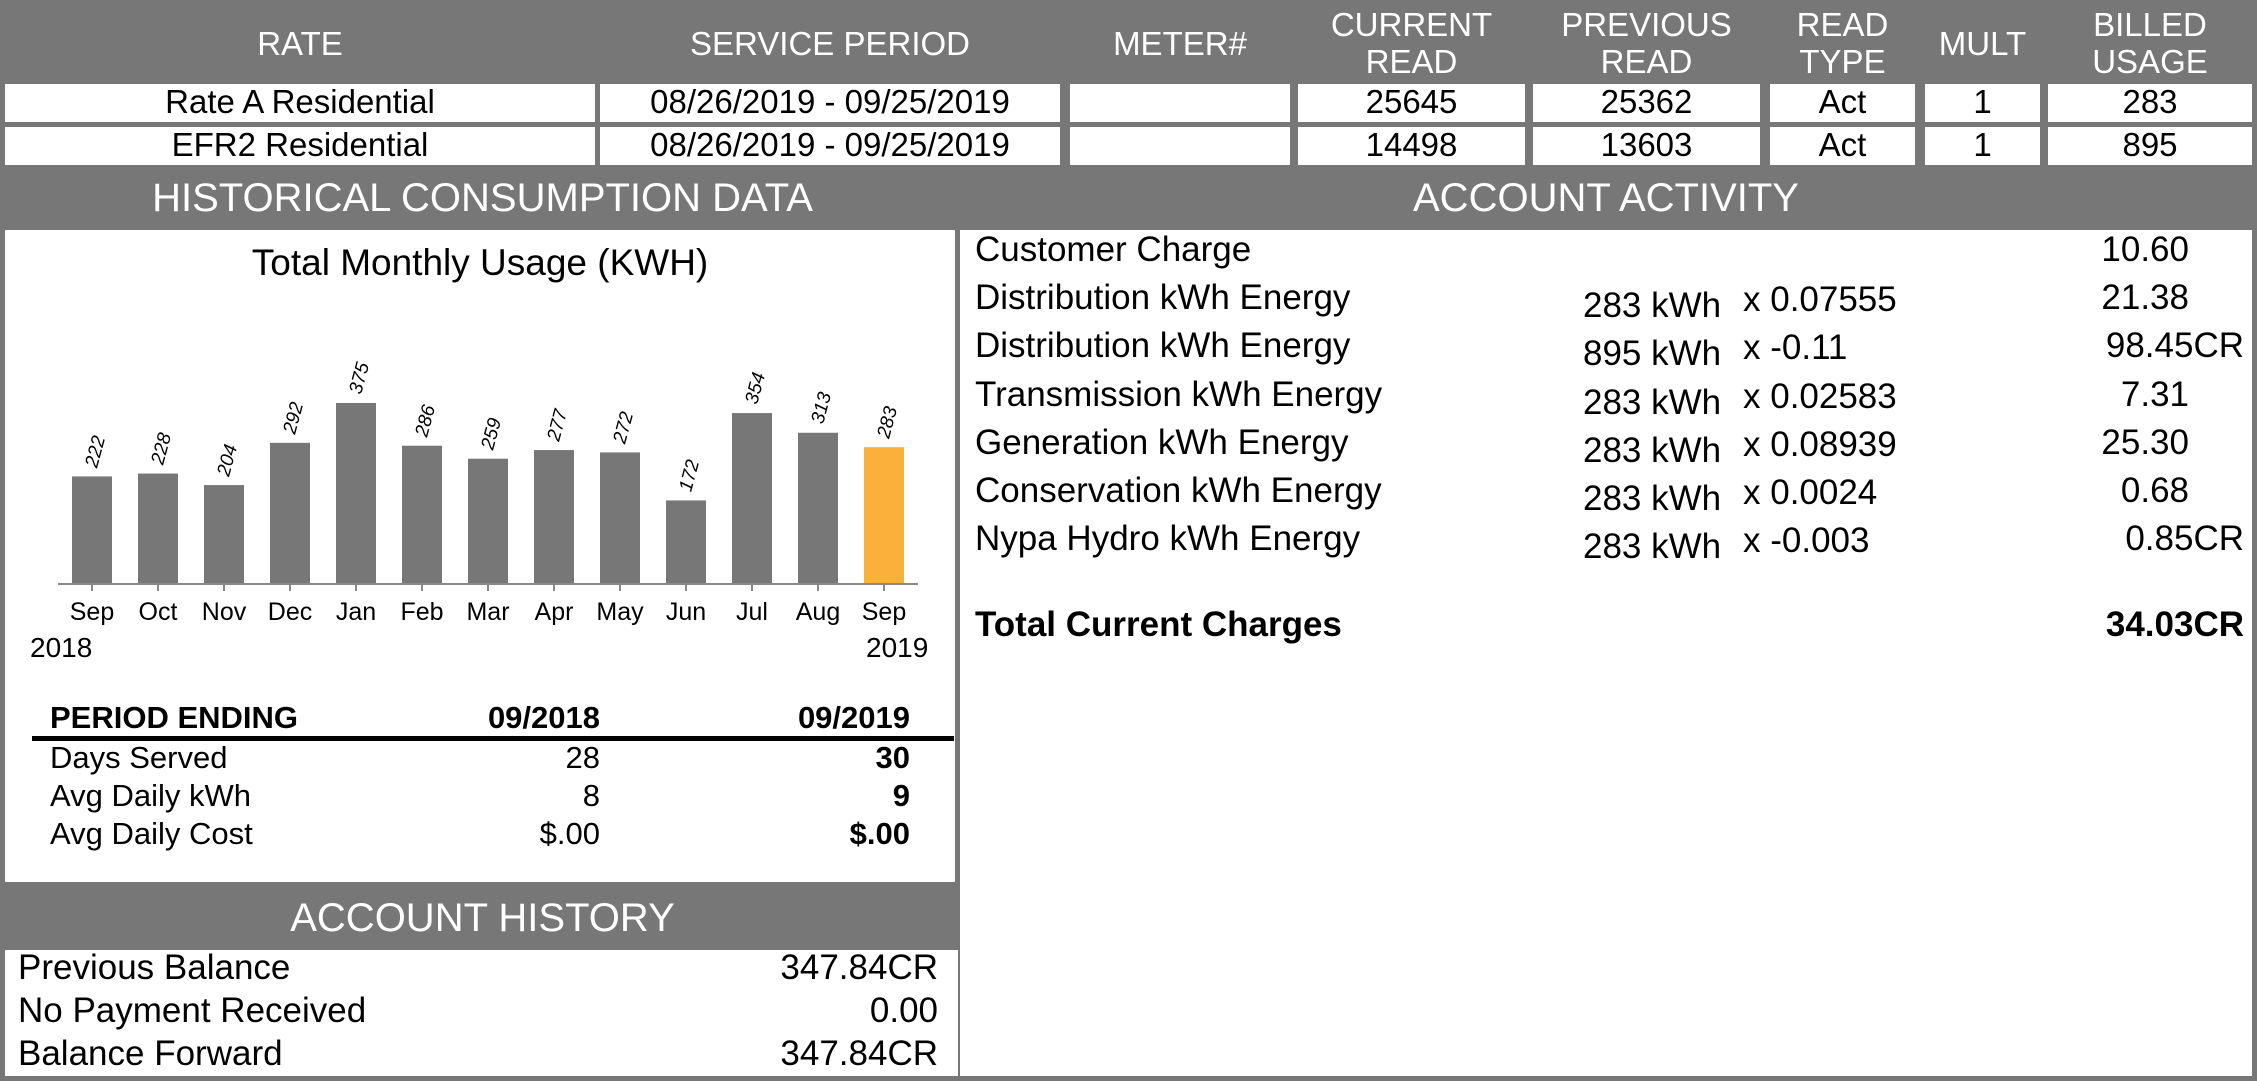 The height and width of the screenshot is (1081, 2257). Describe the element at coordinates (853, 717) in the screenshot. I see `stats-header-curr: 09/2019` at that location.